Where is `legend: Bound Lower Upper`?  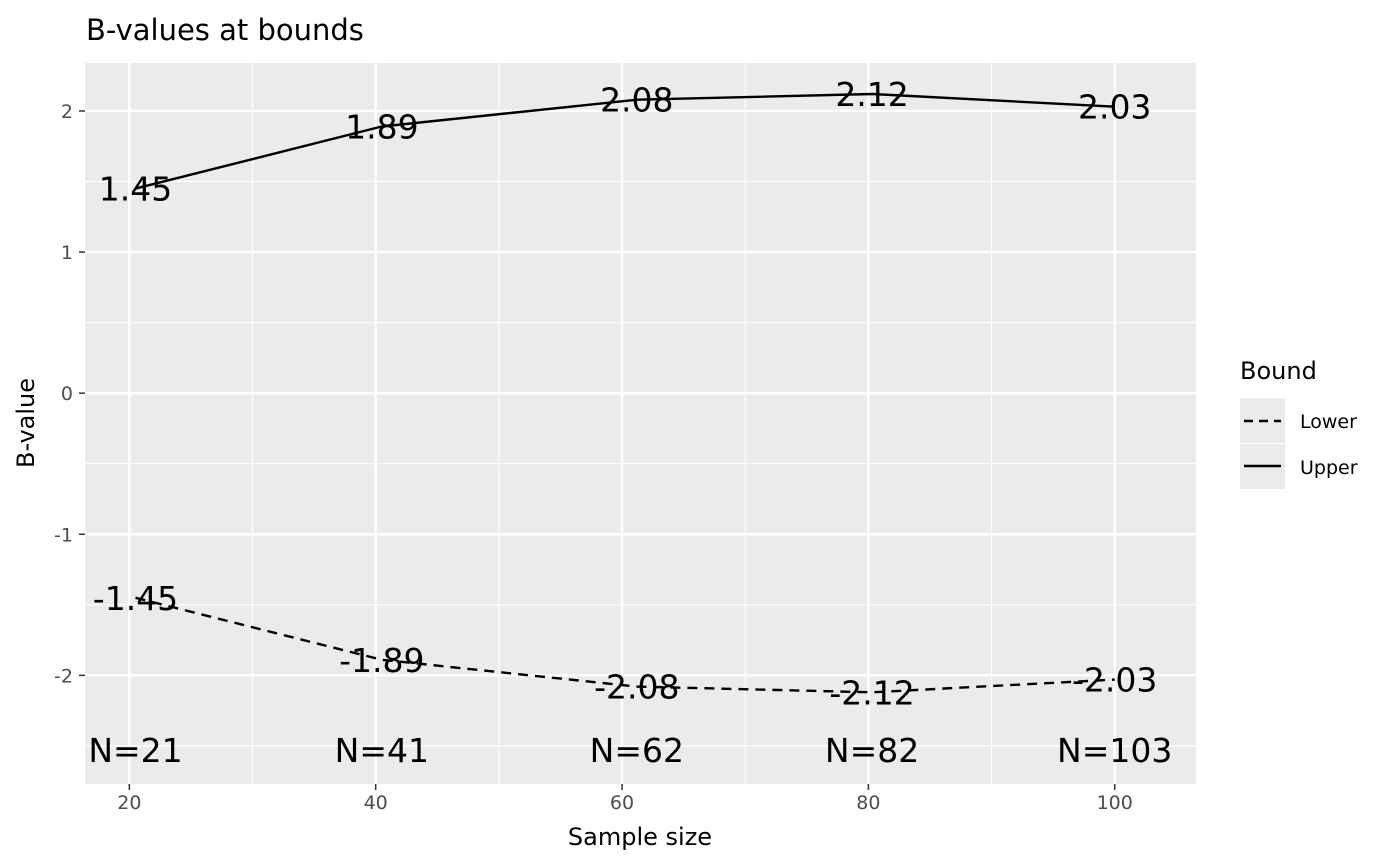
legend: Bound Lower Upper is located at coordinates (1299, 423).